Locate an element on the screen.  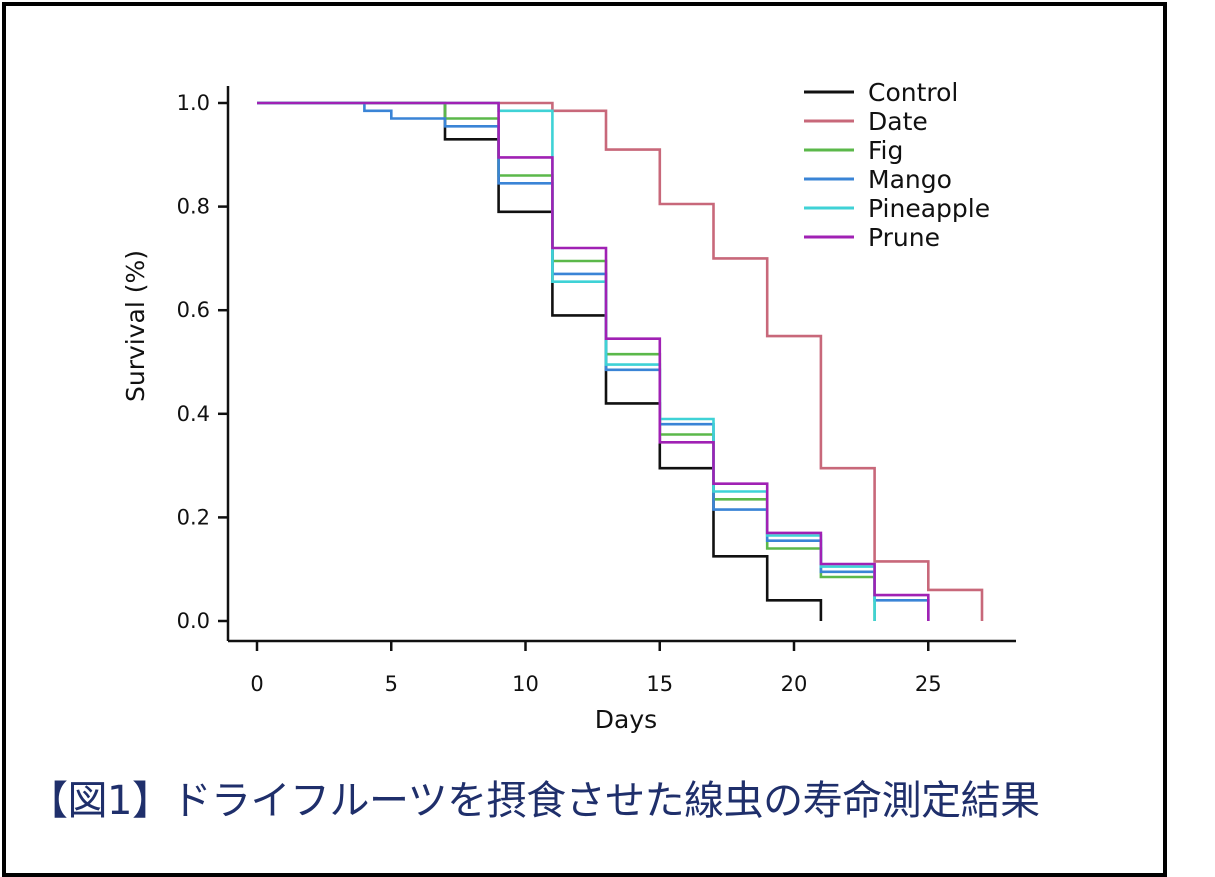
x-tick-label: 20 is located at coordinates (794, 684).